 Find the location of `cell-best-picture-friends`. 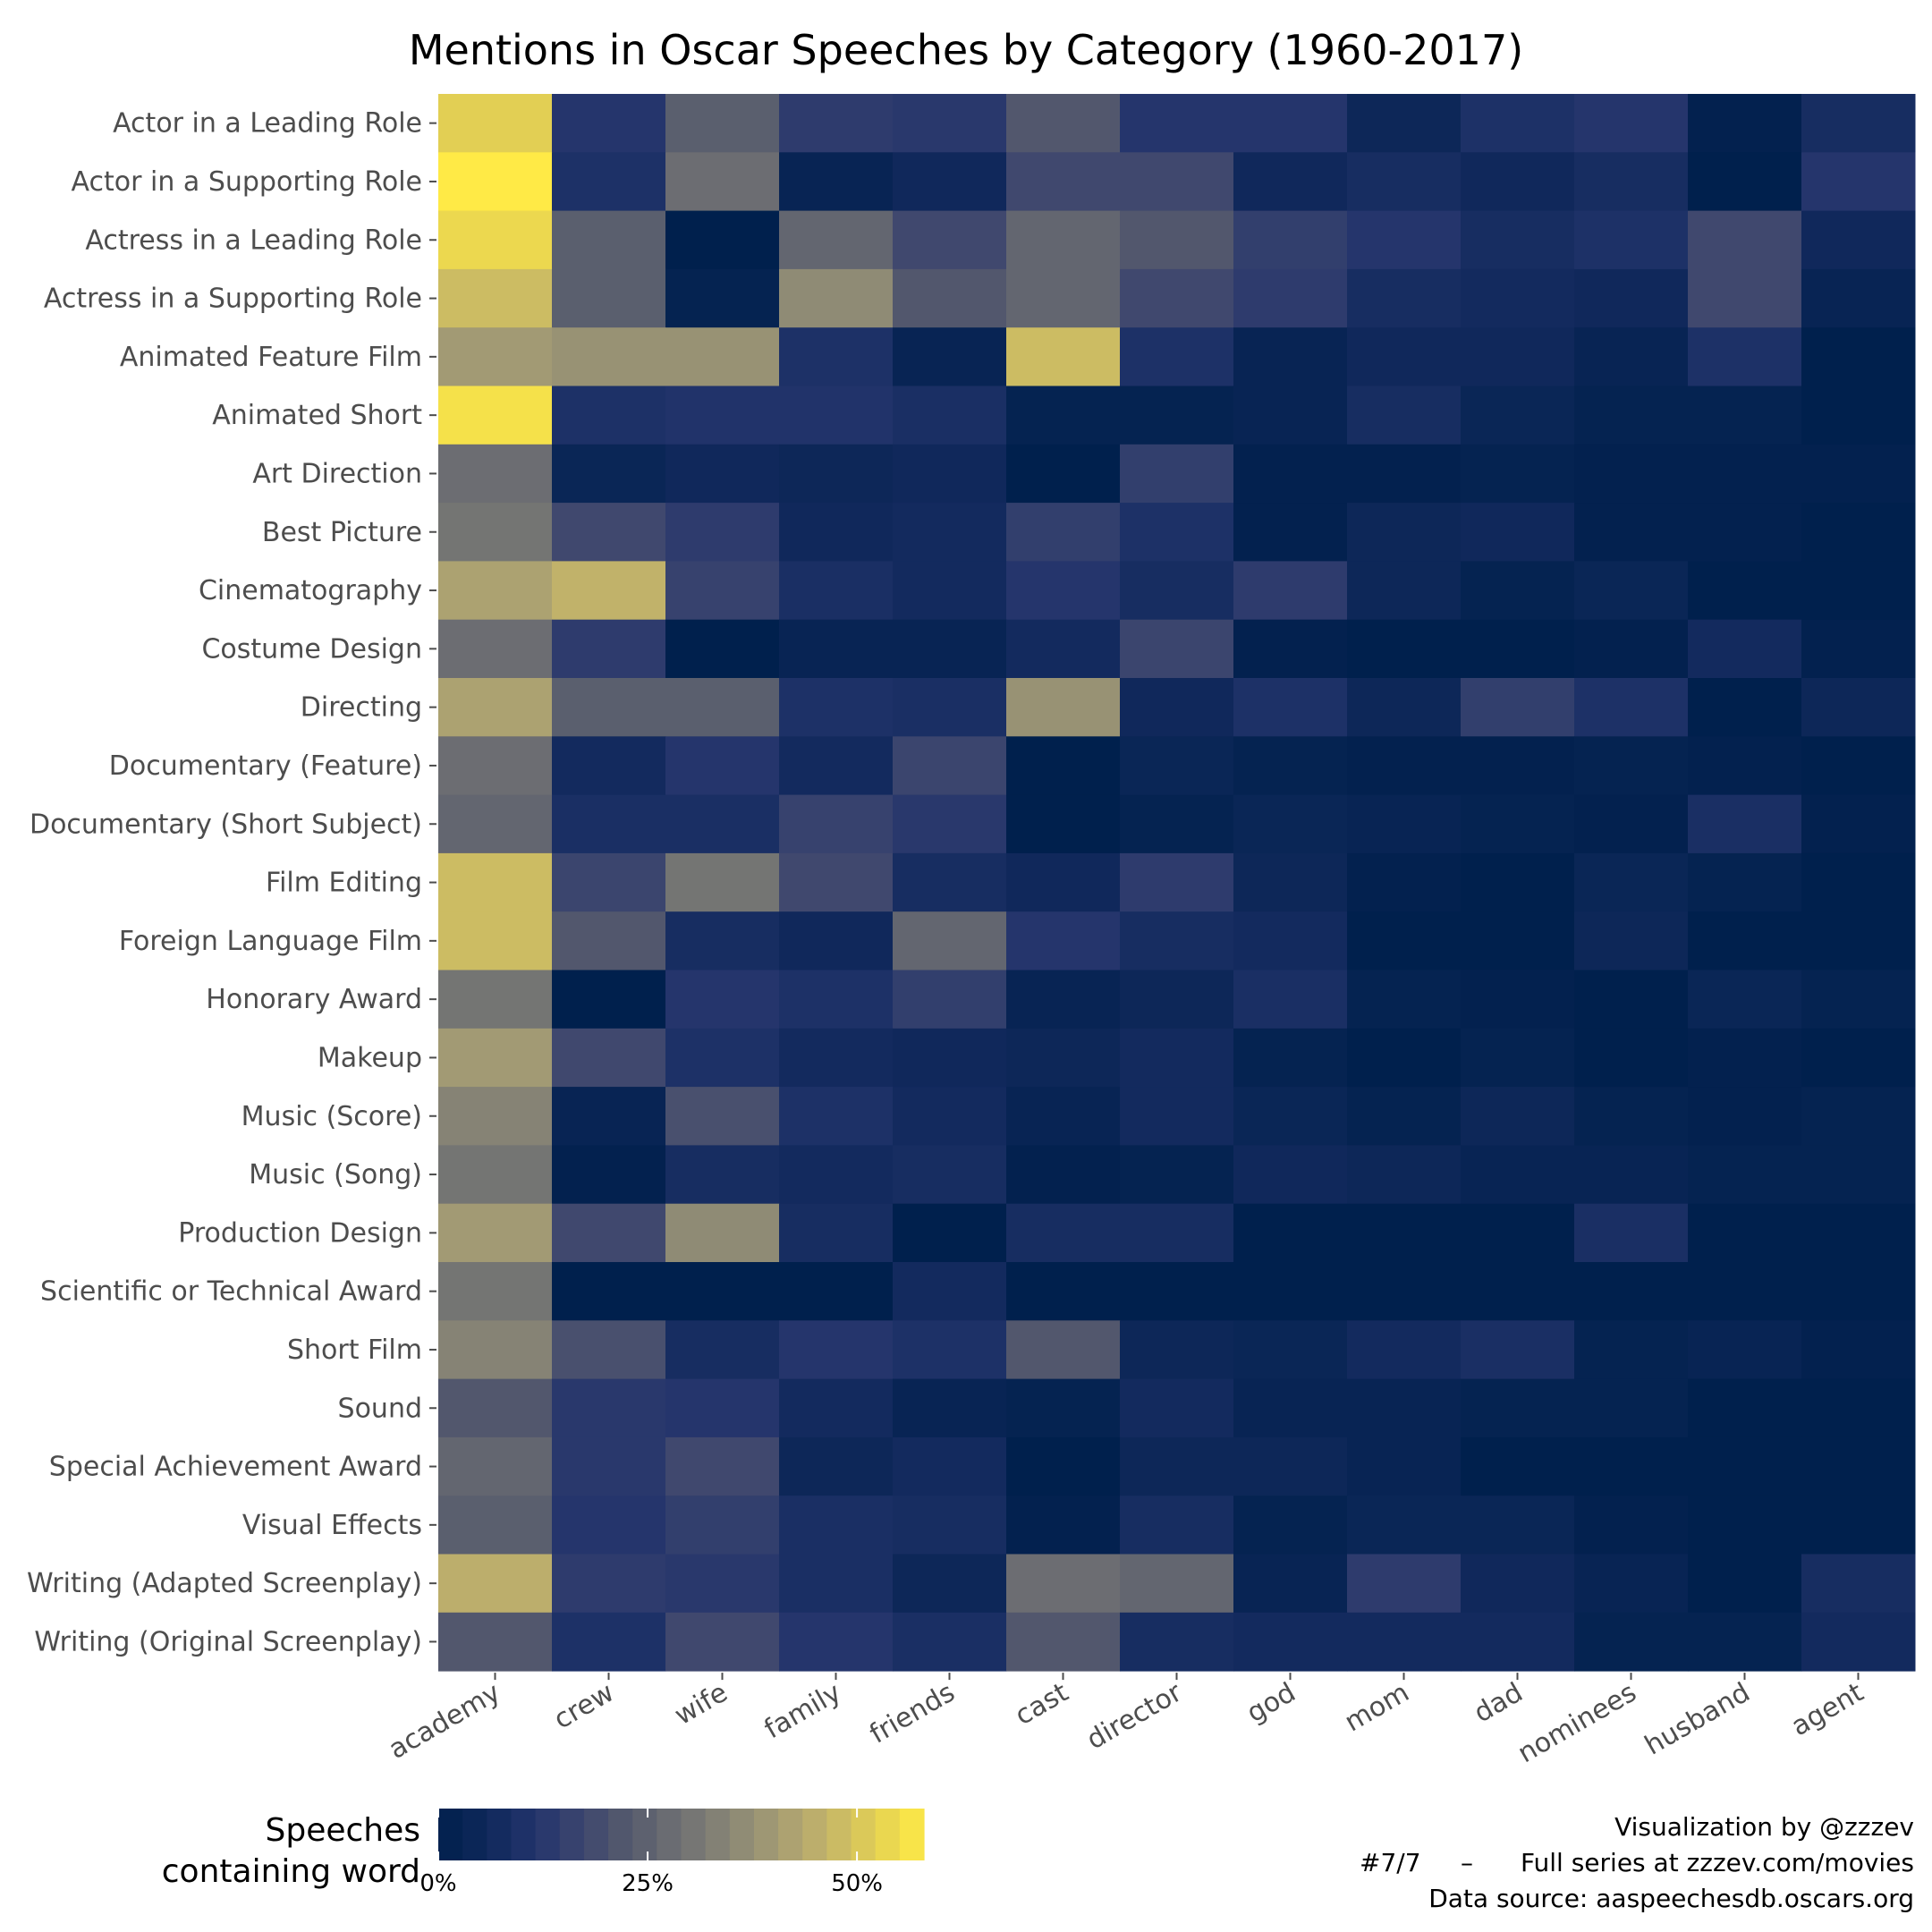

cell-best-picture-friends is located at coordinates (950, 532).